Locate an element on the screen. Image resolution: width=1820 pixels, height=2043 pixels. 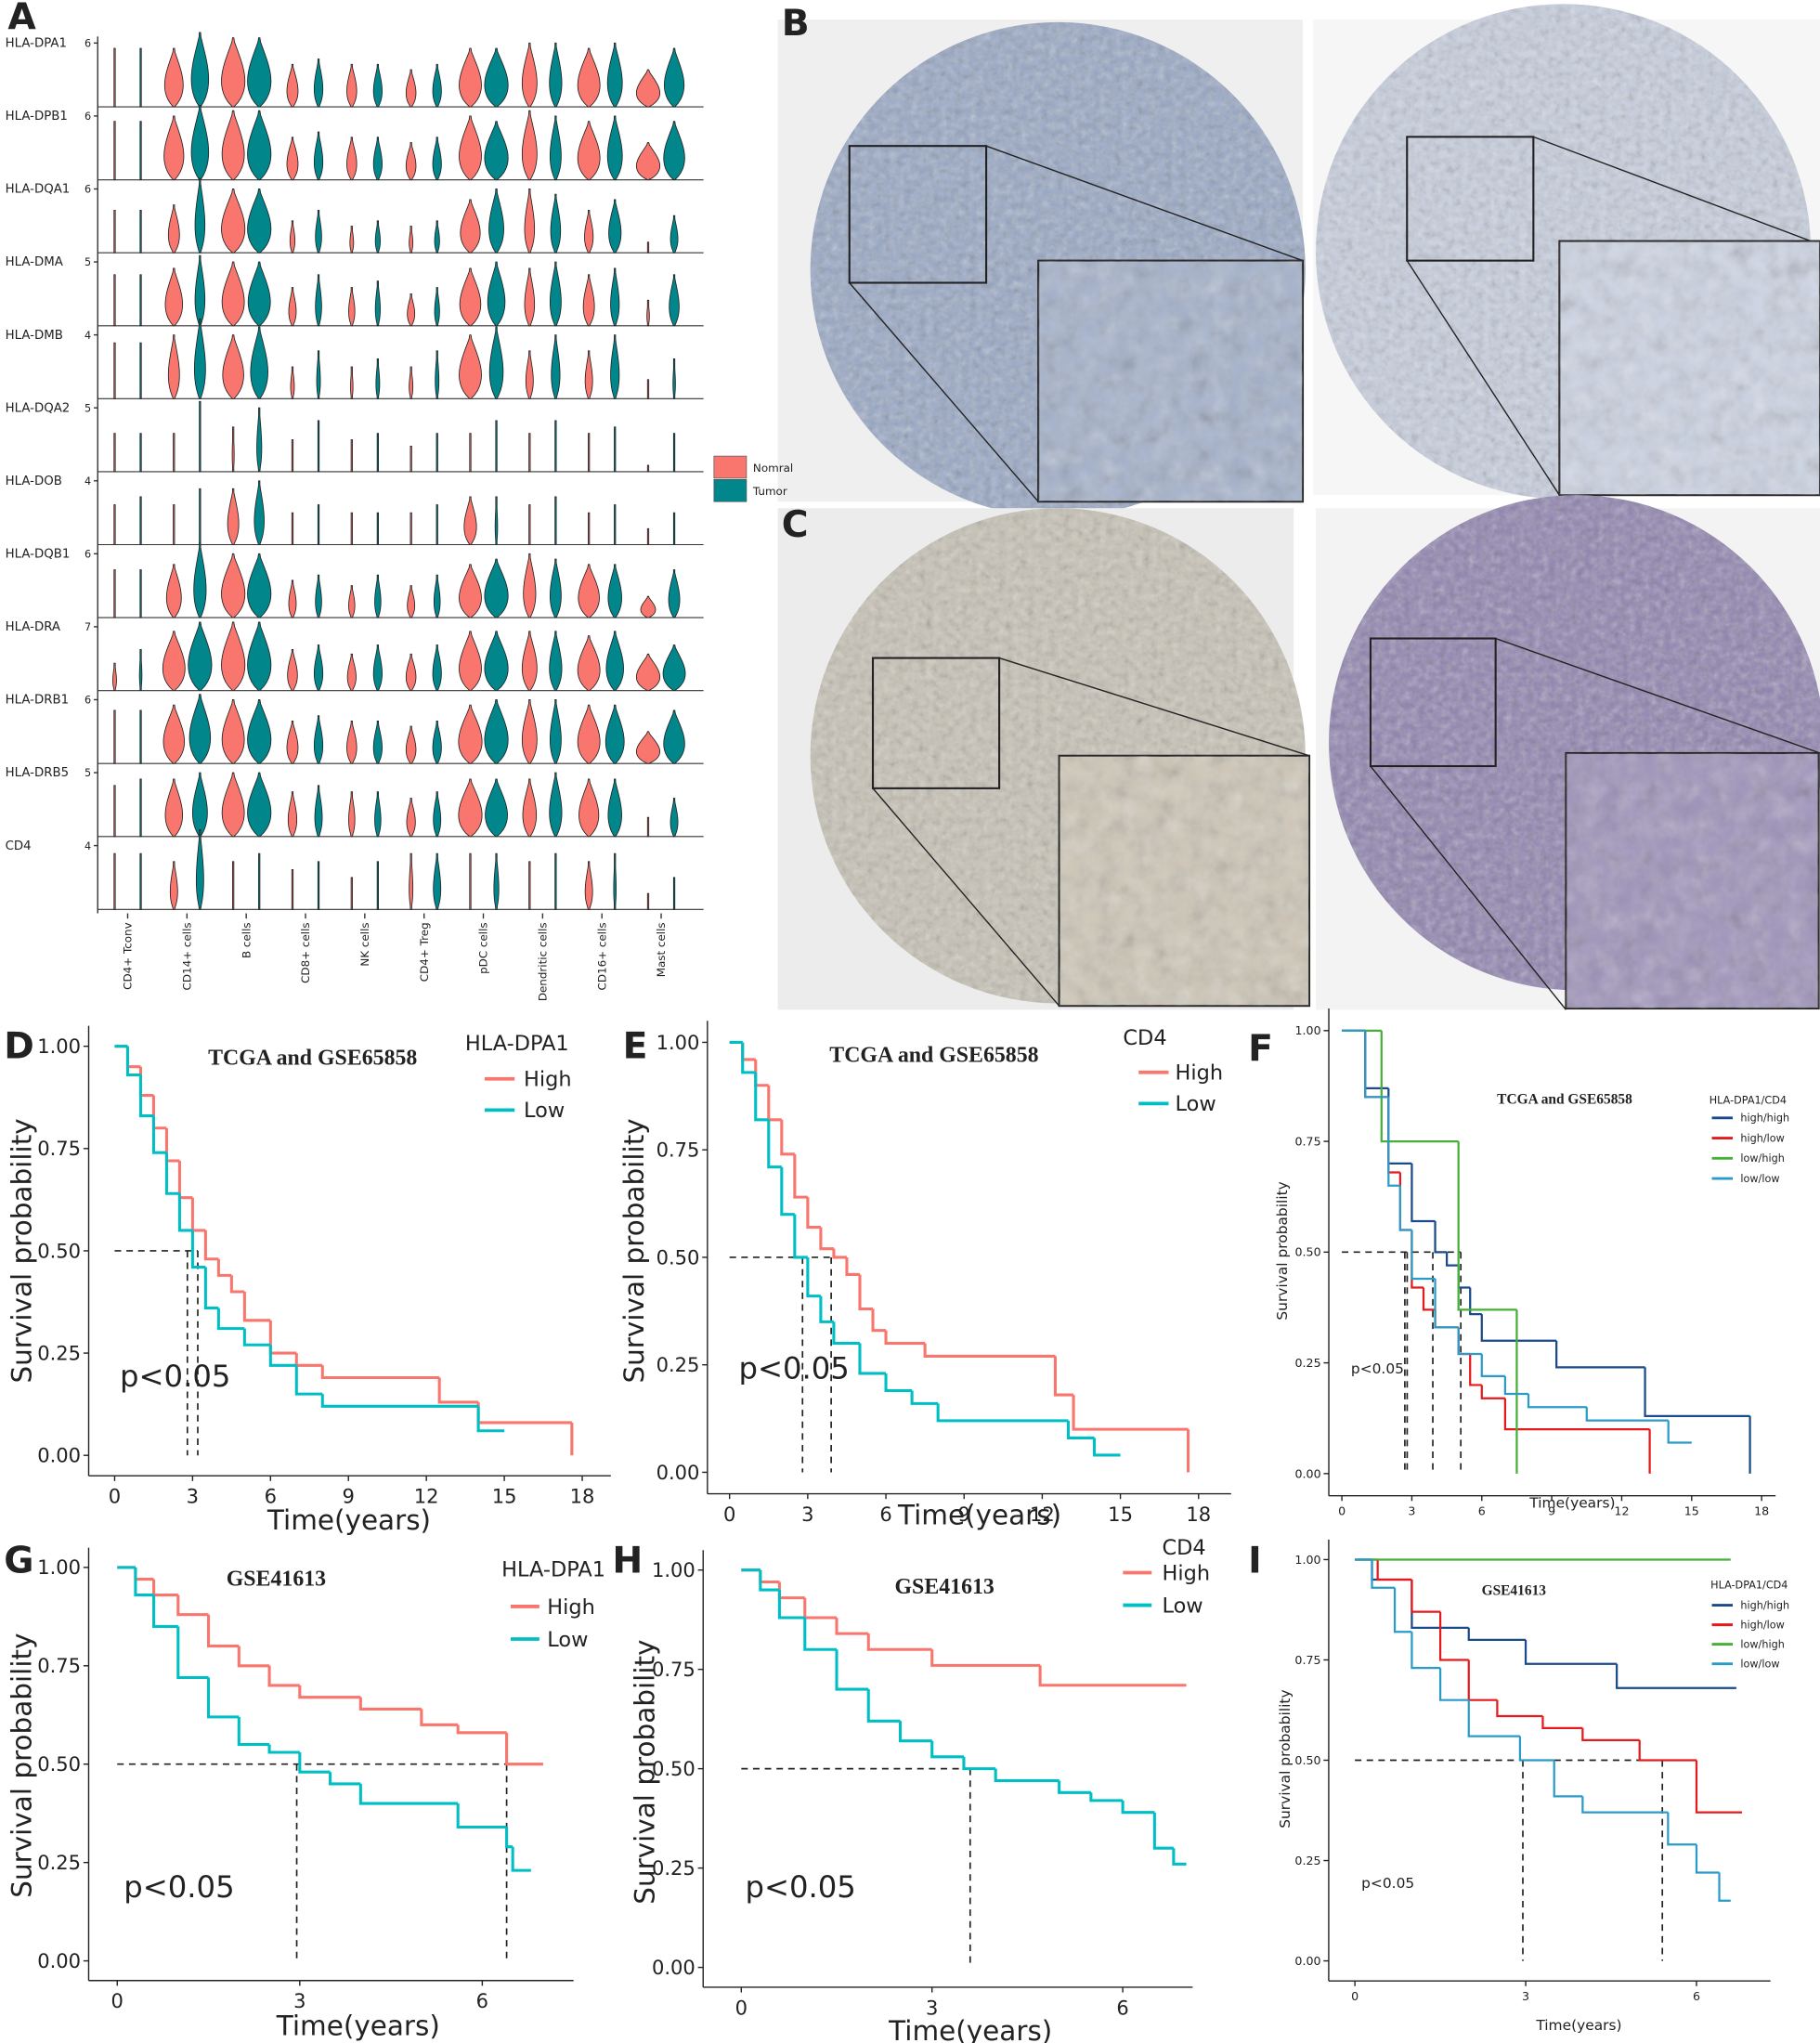
y-tick-label: 0.00 is located at coordinates (1307, 1961).